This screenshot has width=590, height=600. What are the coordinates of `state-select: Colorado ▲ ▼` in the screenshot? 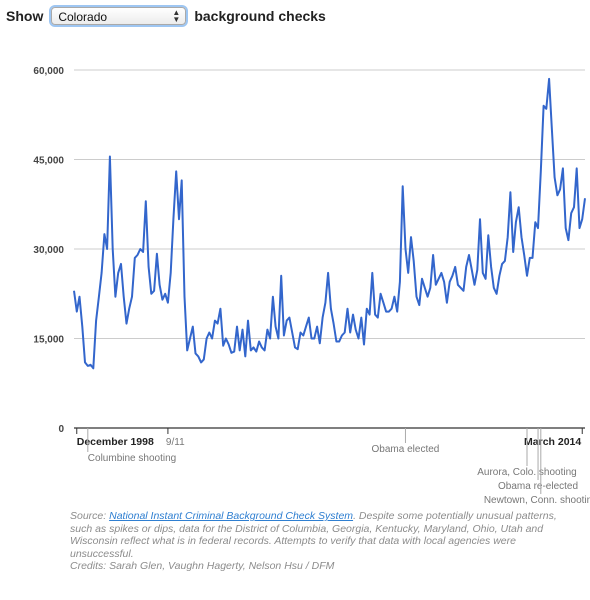 It's located at (119, 16).